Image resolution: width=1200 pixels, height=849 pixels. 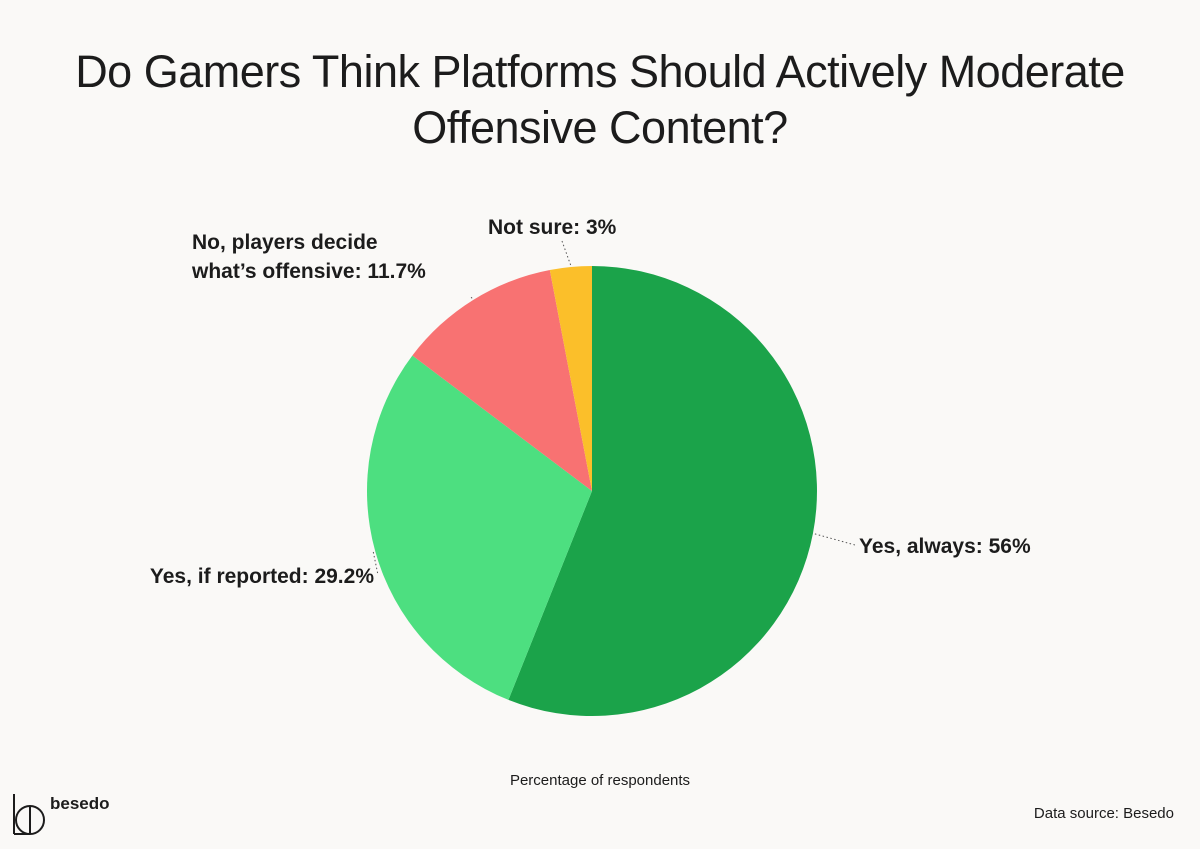 I want to click on leader-line-yes-always, so click(x=835, y=539).